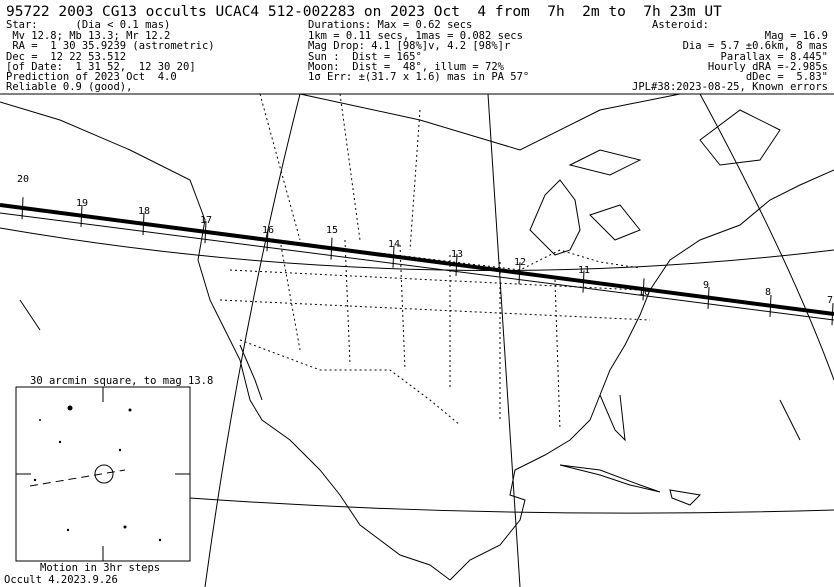 This screenshot has width=834, height=587. I want to click on inset, so click(103, 474).